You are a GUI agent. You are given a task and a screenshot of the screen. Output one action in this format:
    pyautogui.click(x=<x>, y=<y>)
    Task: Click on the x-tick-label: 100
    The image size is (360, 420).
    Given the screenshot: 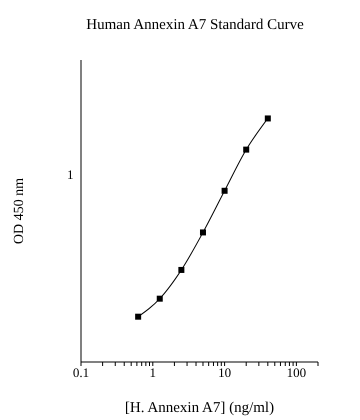 What is the action you would take?
    pyautogui.click(x=296, y=372)
    